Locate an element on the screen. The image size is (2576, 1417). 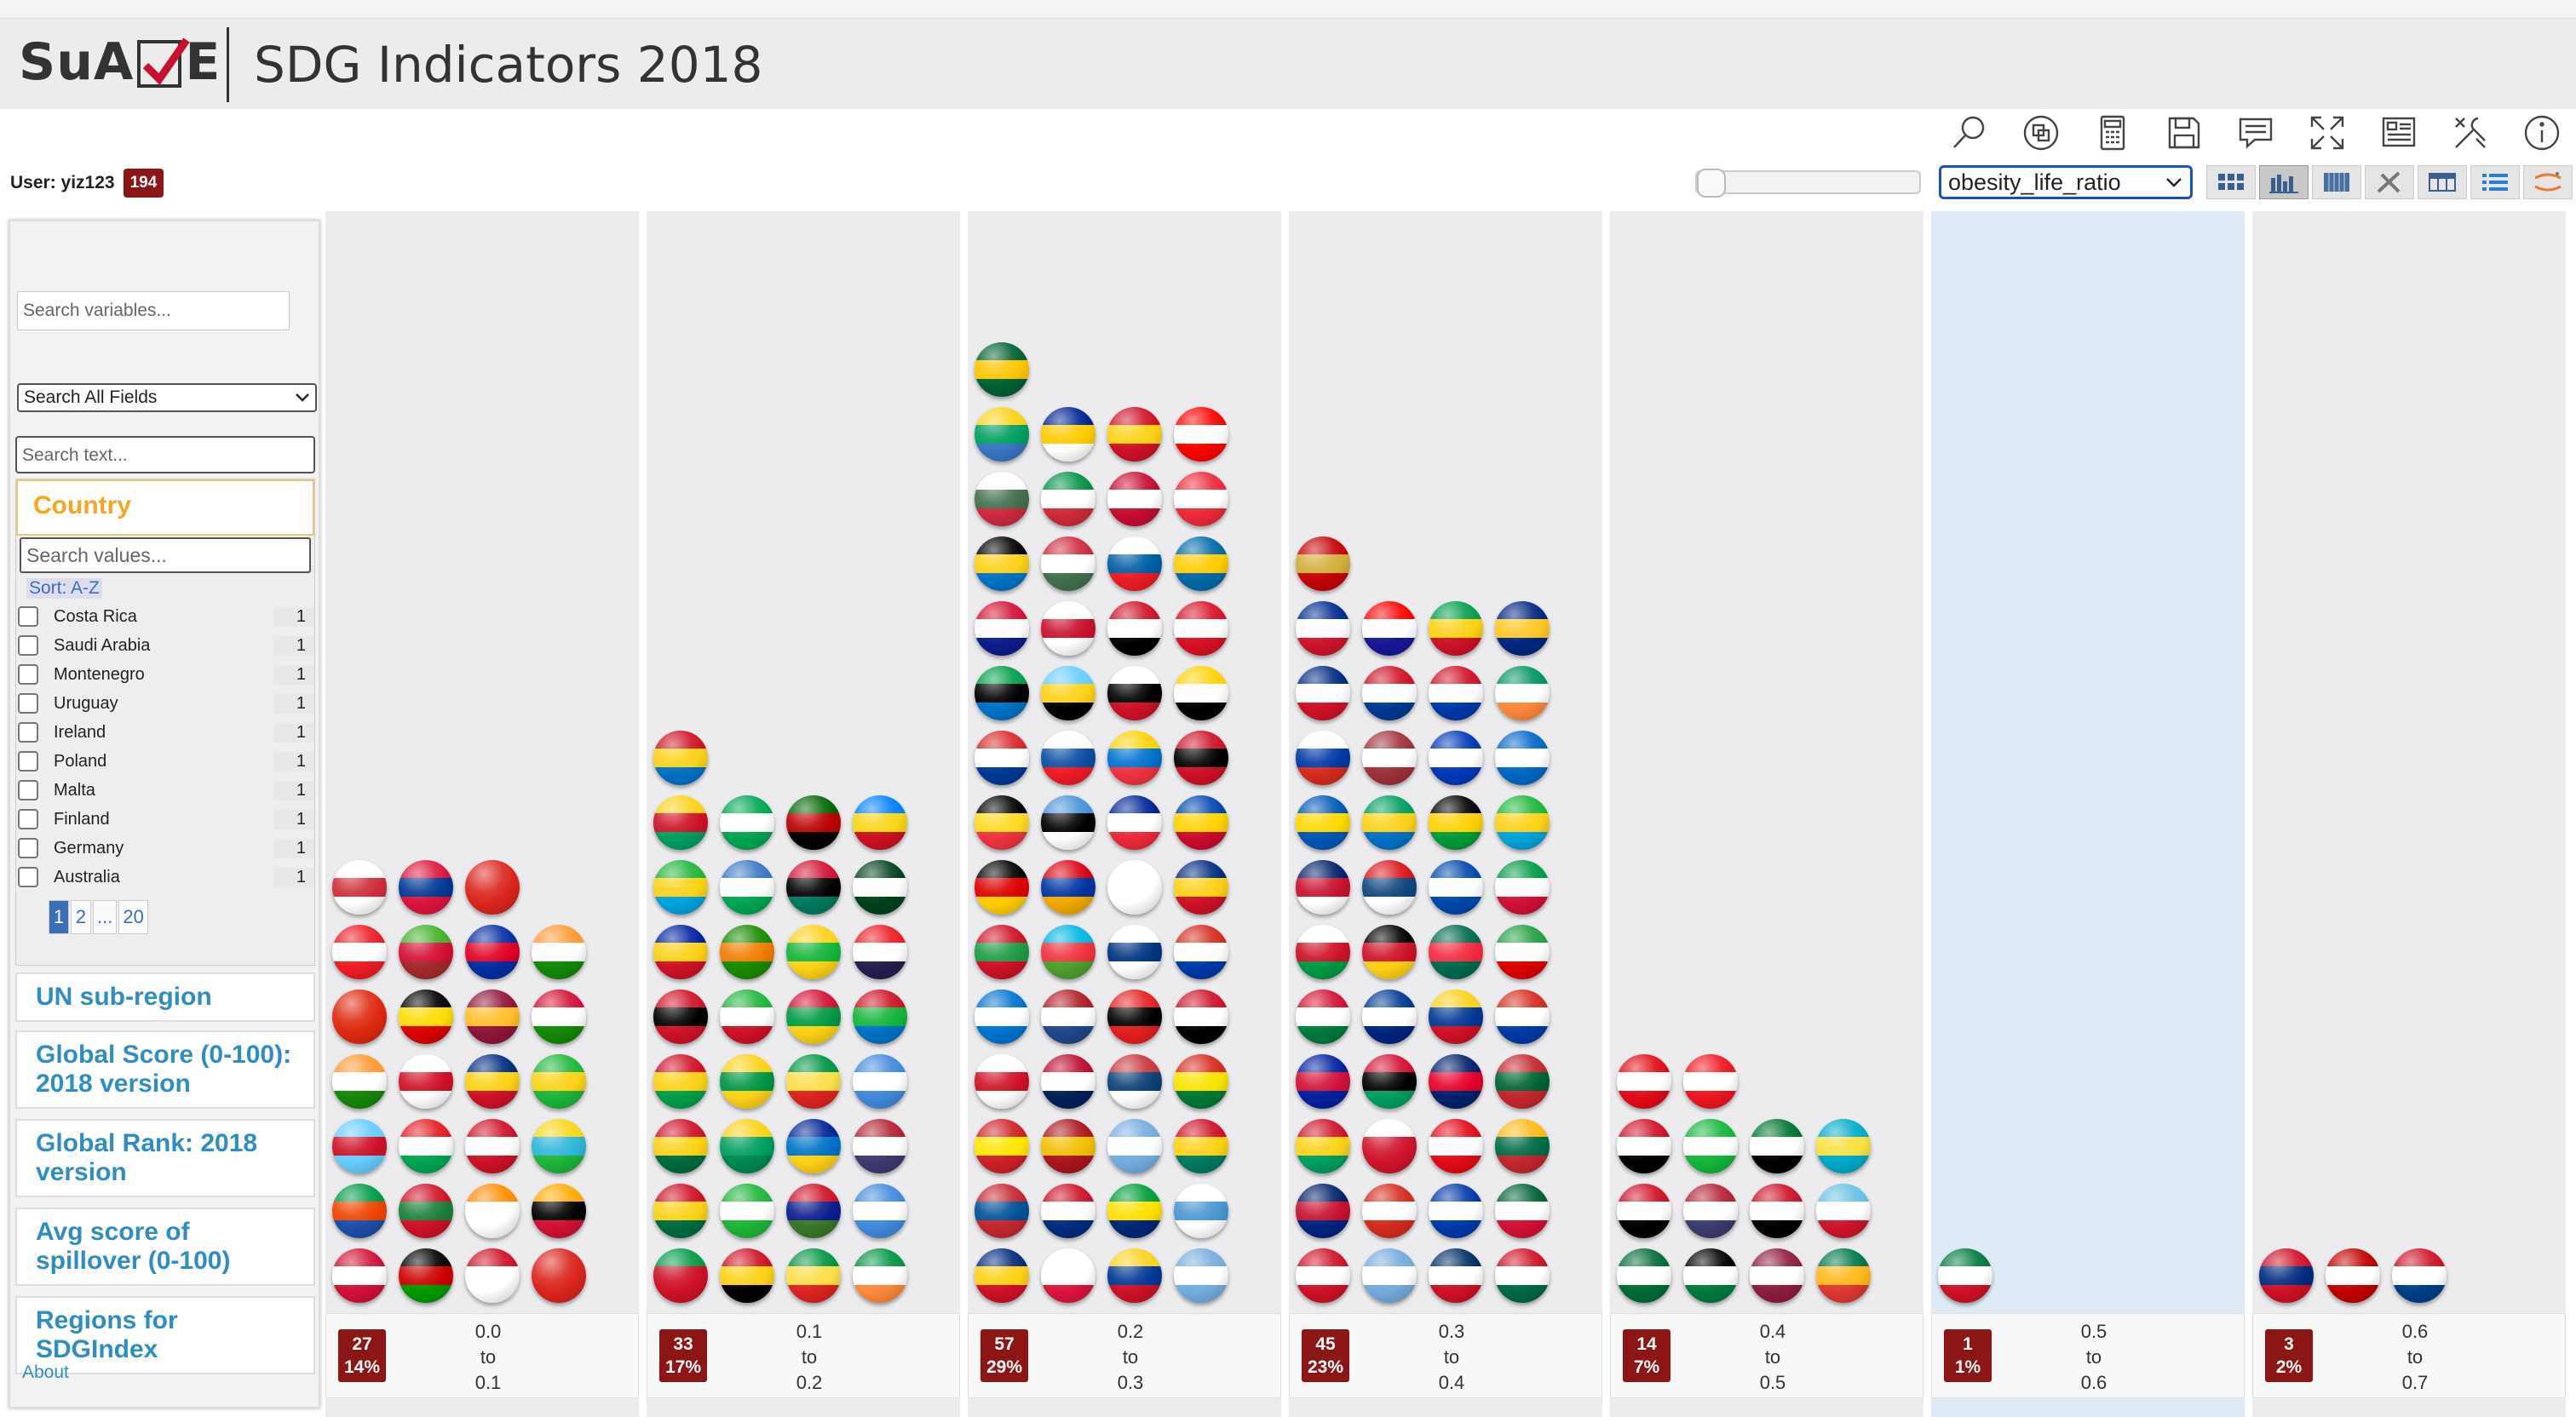
page-link: 1 is located at coordinates (59, 917).